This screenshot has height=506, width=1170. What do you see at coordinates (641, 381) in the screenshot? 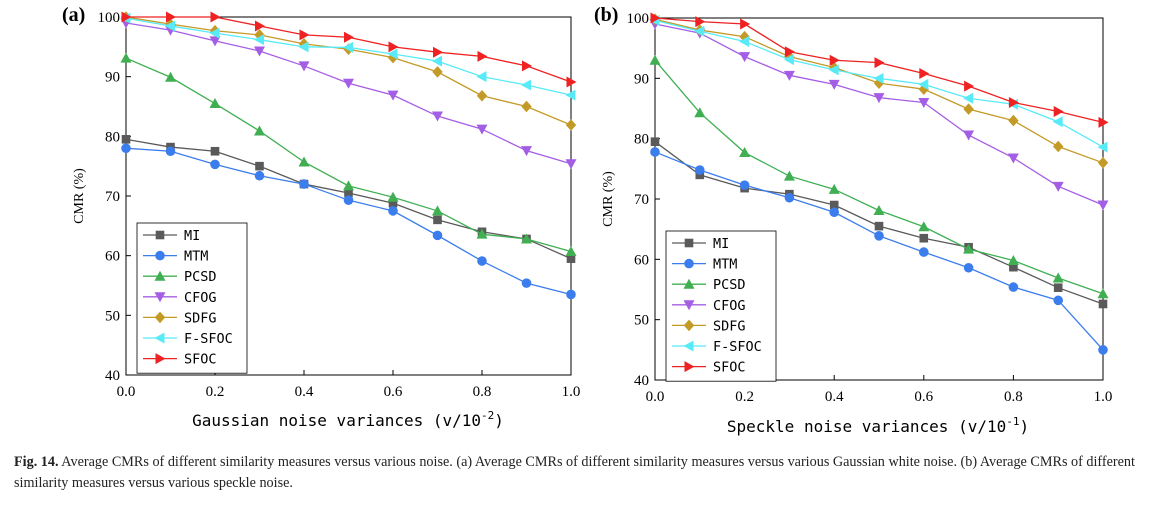
I see `y-tick-label: 40` at bounding box center [641, 381].